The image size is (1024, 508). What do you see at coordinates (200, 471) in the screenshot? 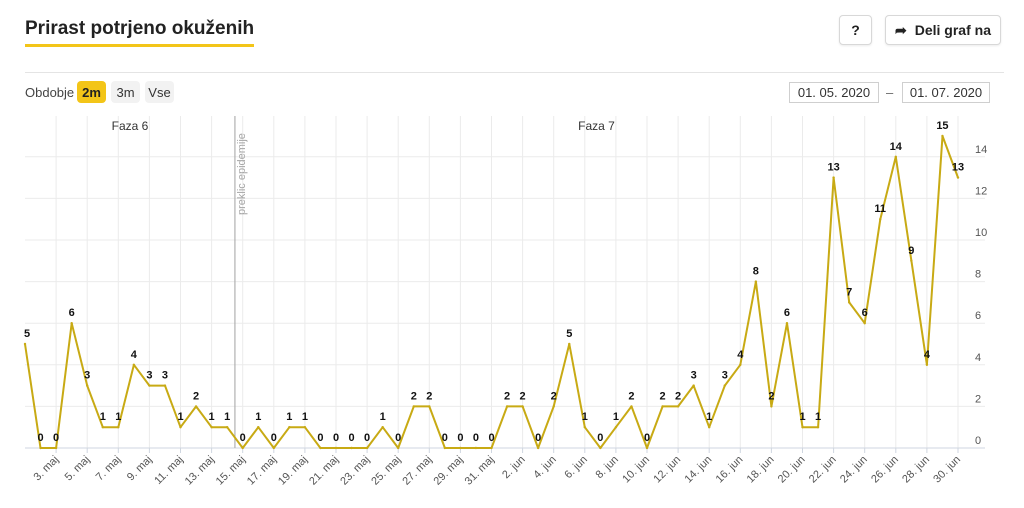
I see `x-tick-label: 13. maj` at bounding box center [200, 471].